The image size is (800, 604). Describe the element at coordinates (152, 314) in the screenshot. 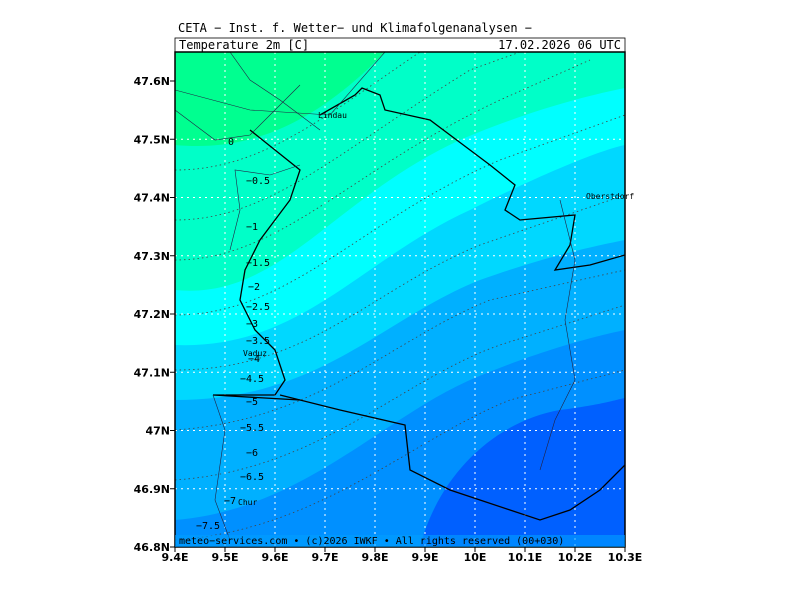

I see `lat-tick-label: 47.2N` at that location.